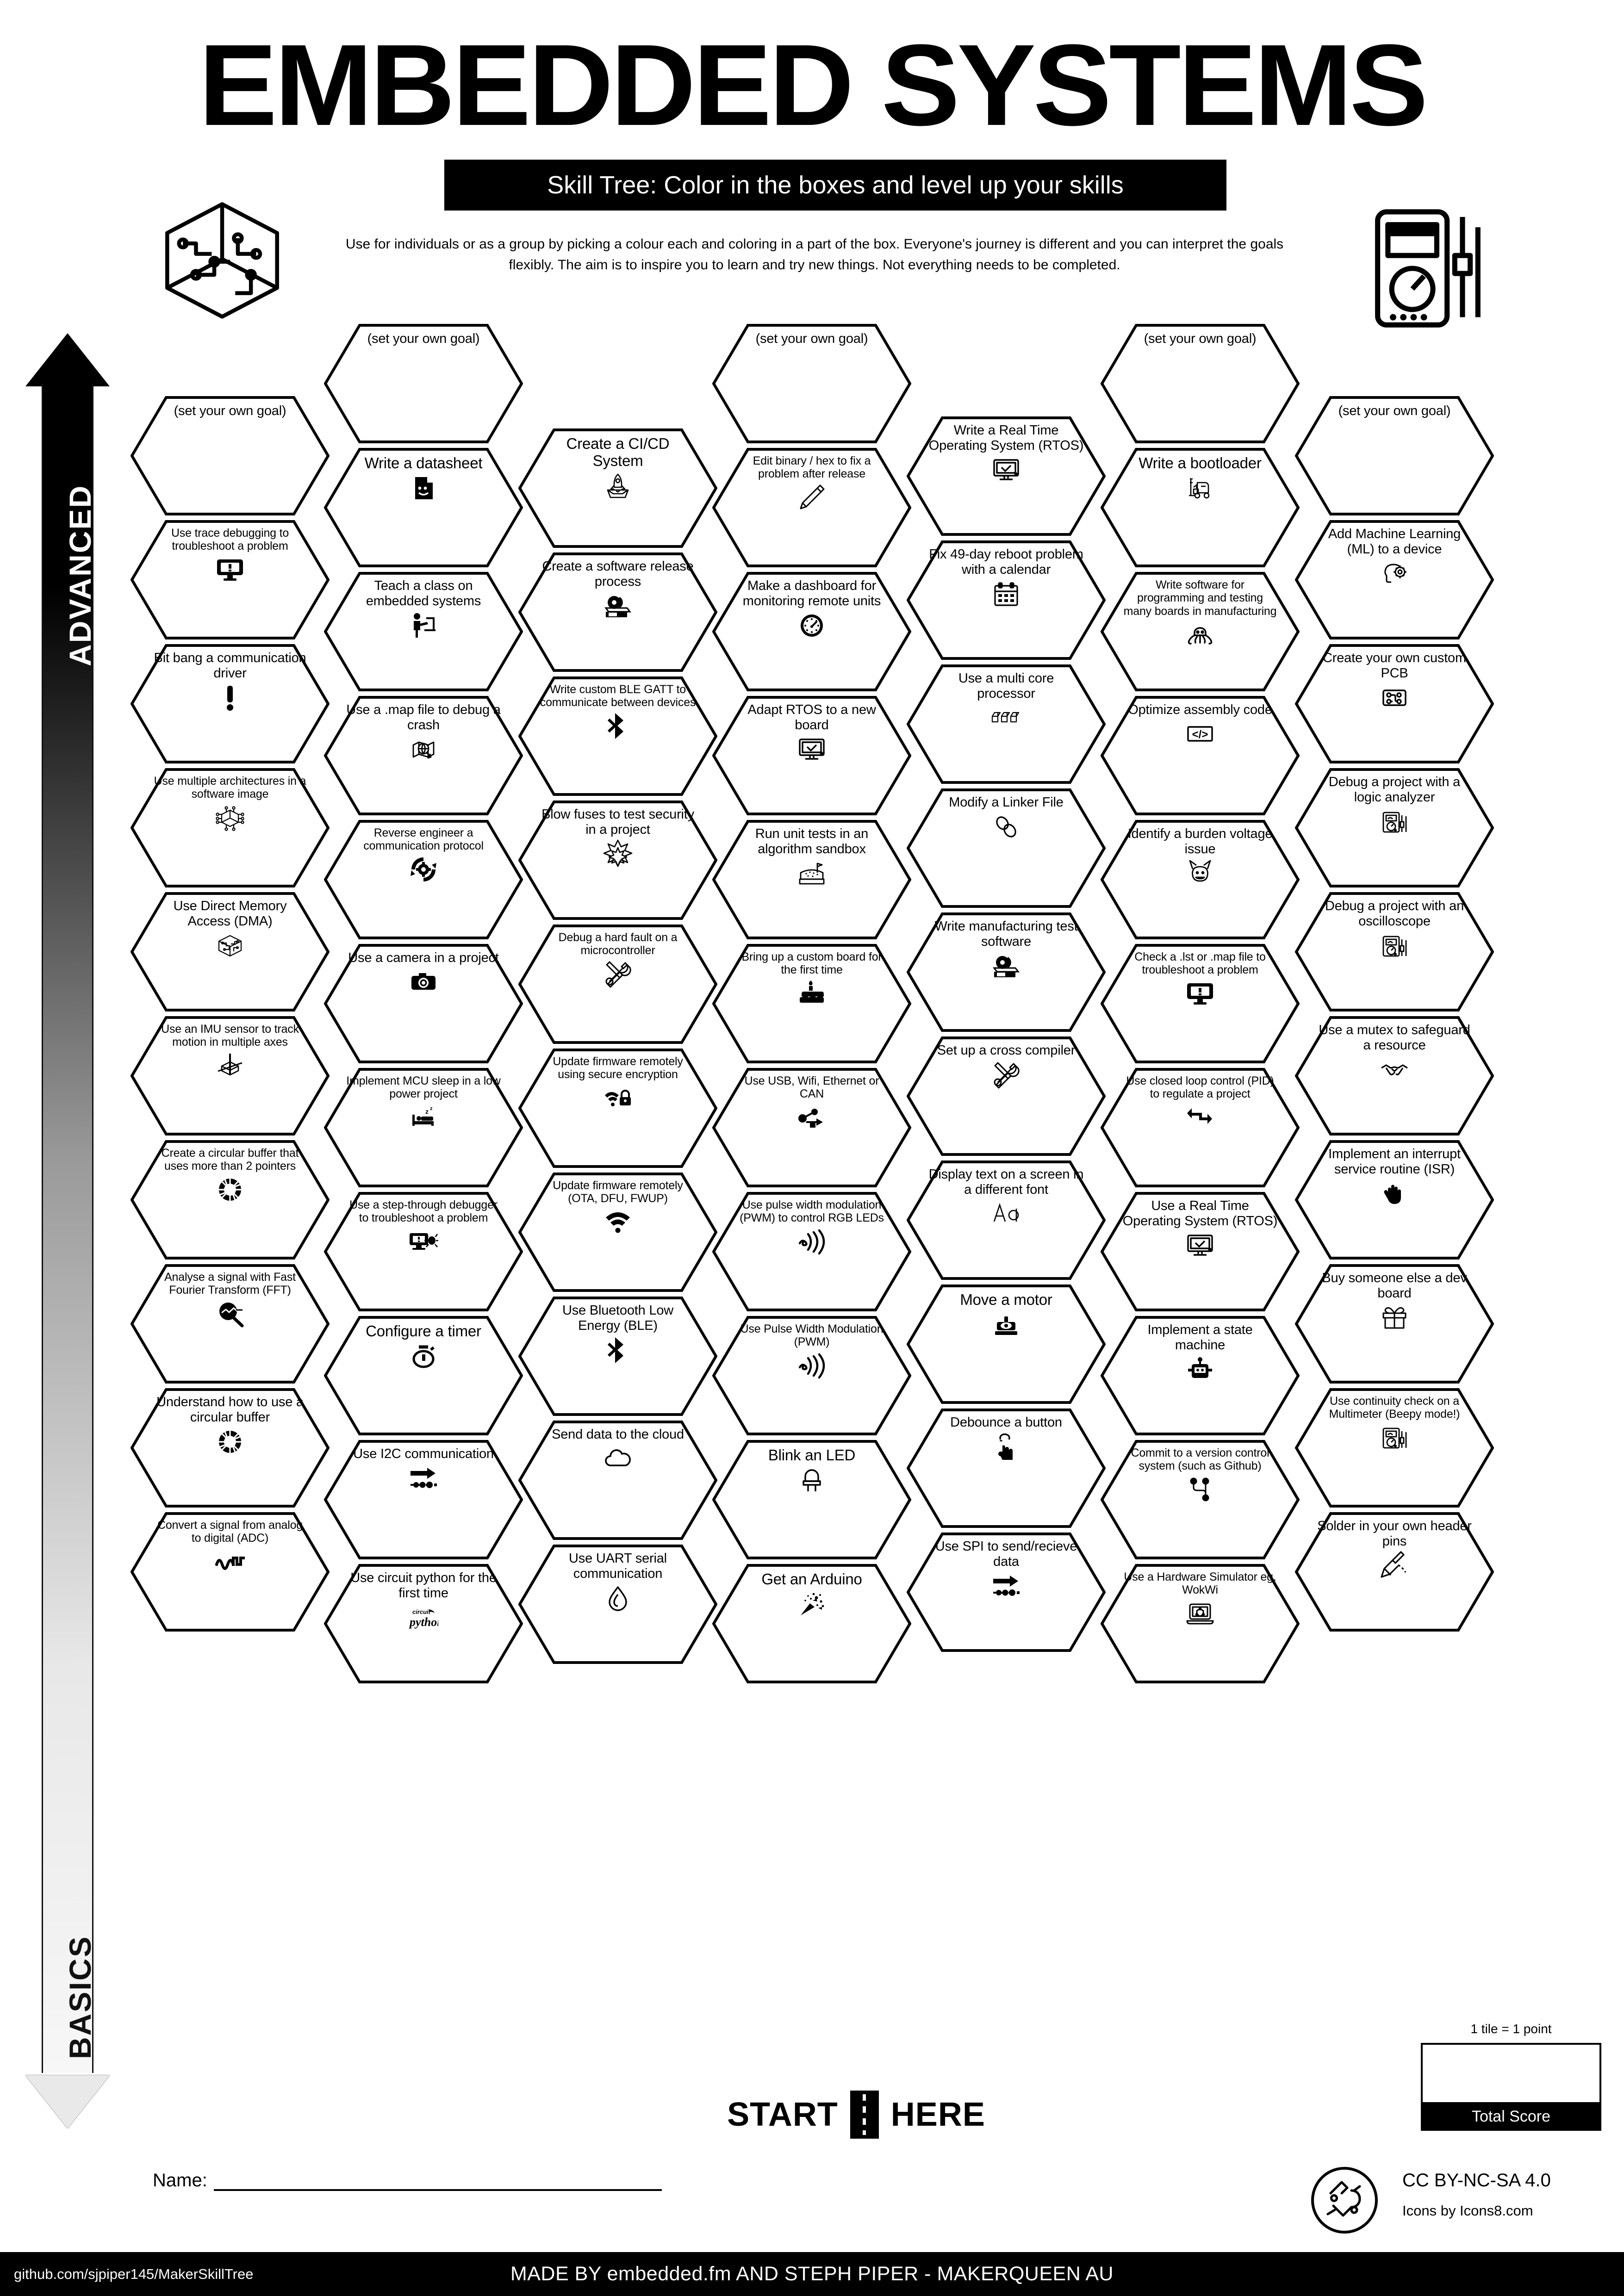 This screenshot has height=2296, width=1624. I want to click on skill-tile: Identify a burden voltage issue, so click(1200, 880).